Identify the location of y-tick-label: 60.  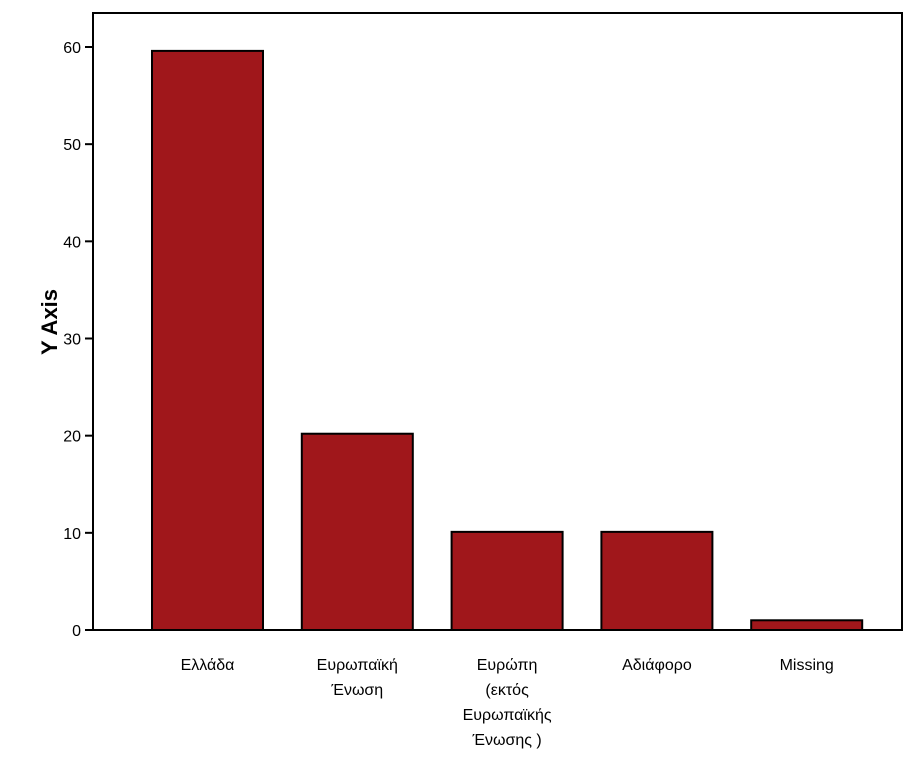
(72, 48).